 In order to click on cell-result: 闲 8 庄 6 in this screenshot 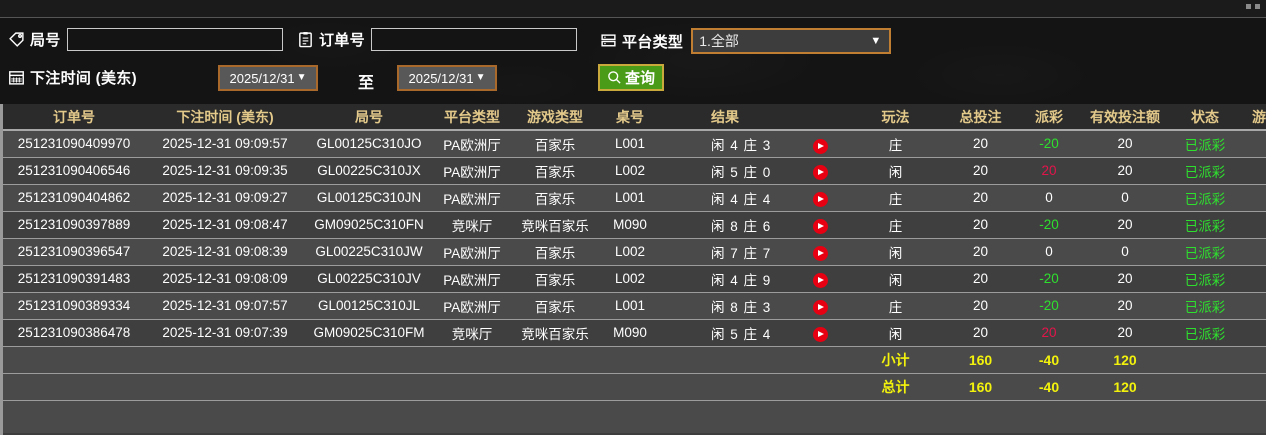, I will do `click(754, 225)`.